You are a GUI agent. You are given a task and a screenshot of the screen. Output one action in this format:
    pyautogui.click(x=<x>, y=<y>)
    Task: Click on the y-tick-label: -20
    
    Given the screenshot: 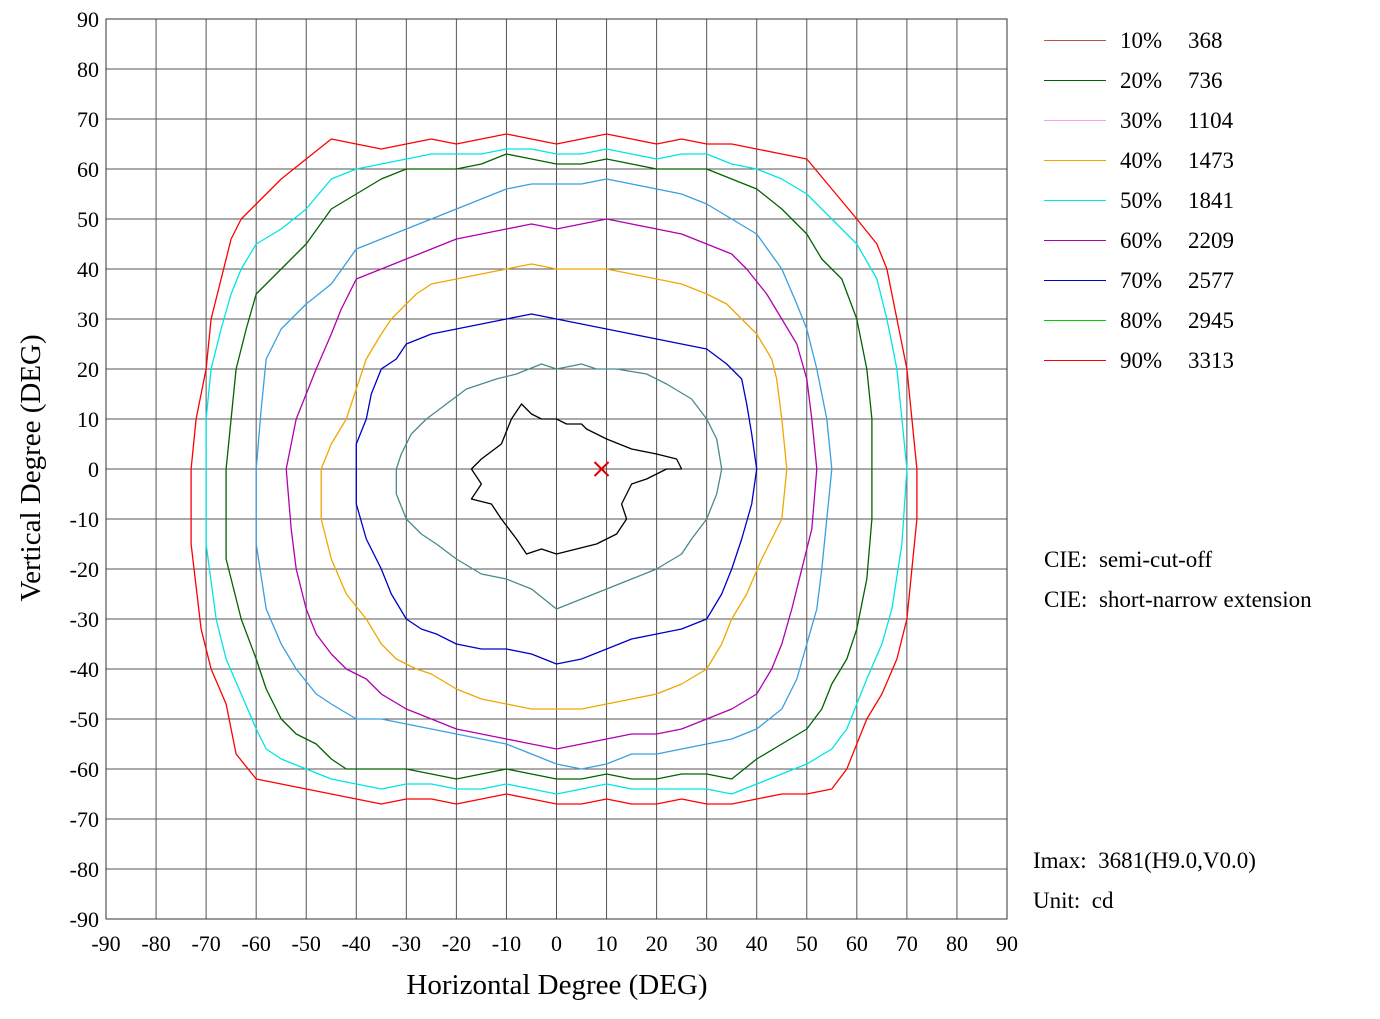 What is the action you would take?
    pyautogui.click(x=84, y=569)
    